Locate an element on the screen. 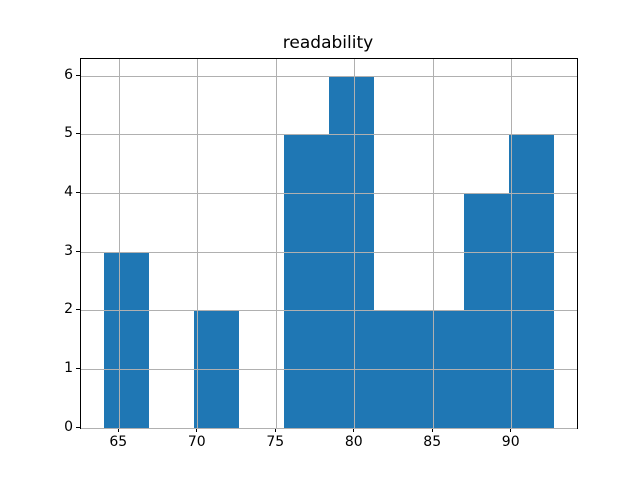 This screenshot has height=480, width=640. y-tick-label: 2 is located at coordinates (68, 309).